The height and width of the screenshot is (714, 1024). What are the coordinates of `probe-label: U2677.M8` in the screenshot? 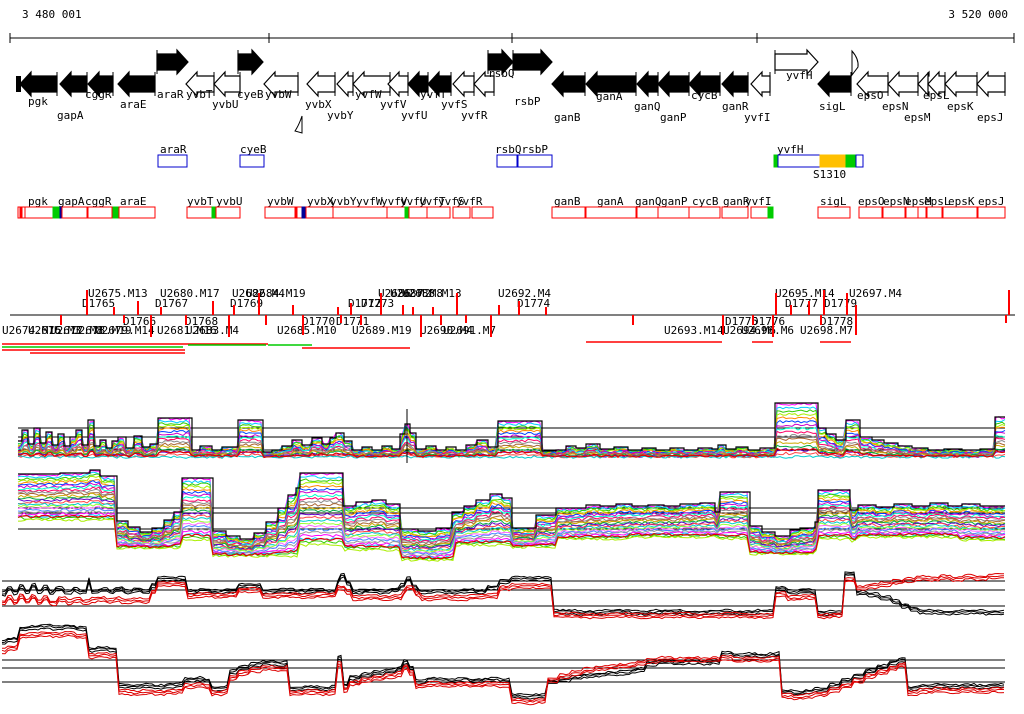 It's located at (76, 330).